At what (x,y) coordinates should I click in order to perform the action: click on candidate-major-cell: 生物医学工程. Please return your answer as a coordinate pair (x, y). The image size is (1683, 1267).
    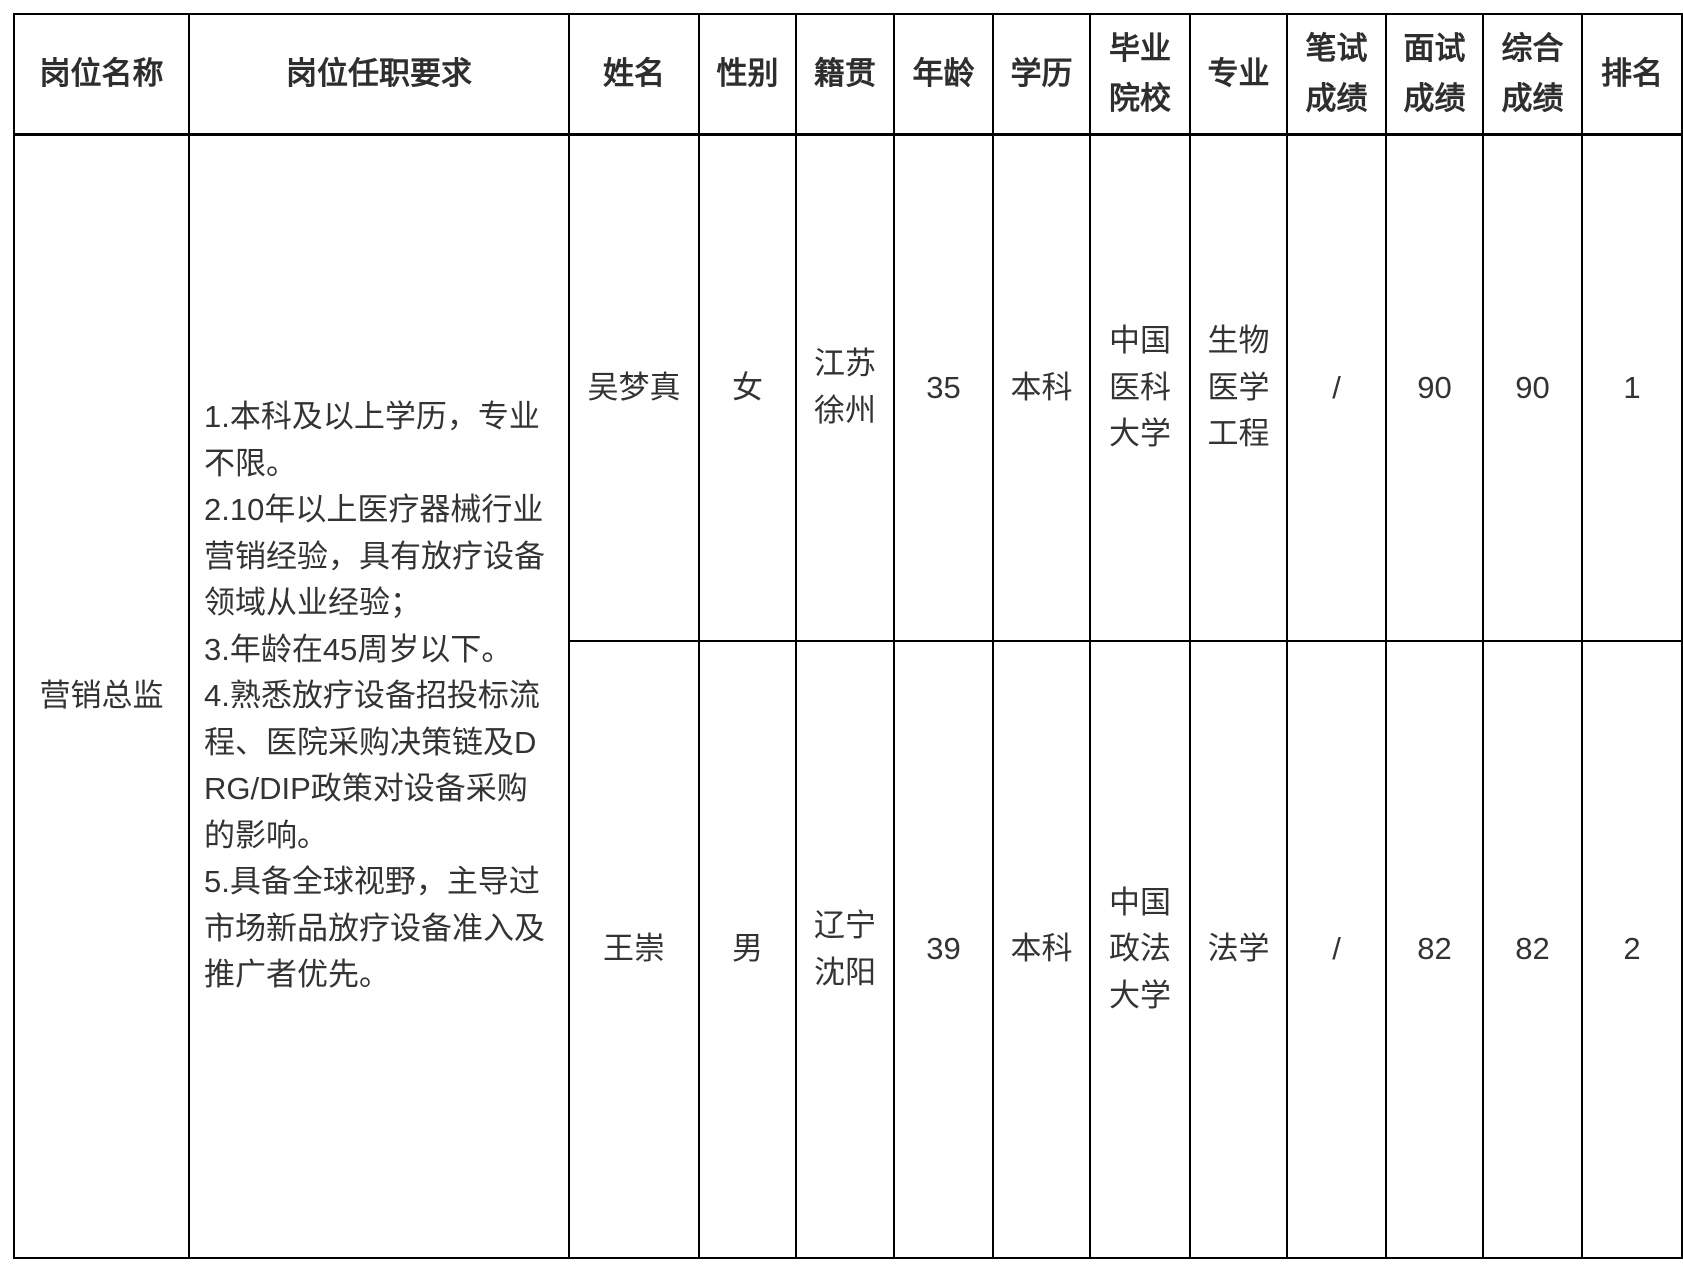
    Looking at the image, I should click on (1238, 387).